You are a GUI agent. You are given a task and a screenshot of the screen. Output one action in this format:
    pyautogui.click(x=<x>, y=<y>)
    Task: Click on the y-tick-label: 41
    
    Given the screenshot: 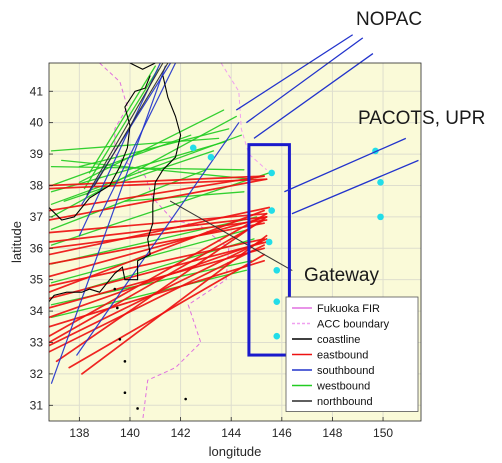 What is the action you would take?
    pyautogui.click(x=37, y=91)
    